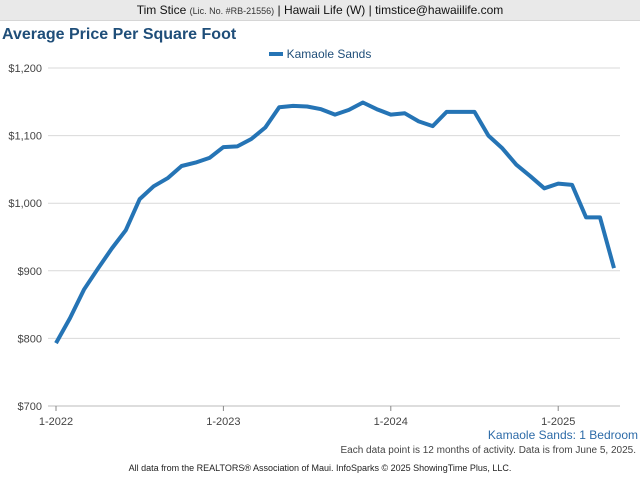 This screenshot has height=480, width=640. What do you see at coordinates (329, 54) in the screenshot?
I see `legend-label: Kamaole Sands` at bounding box center [329, 54].